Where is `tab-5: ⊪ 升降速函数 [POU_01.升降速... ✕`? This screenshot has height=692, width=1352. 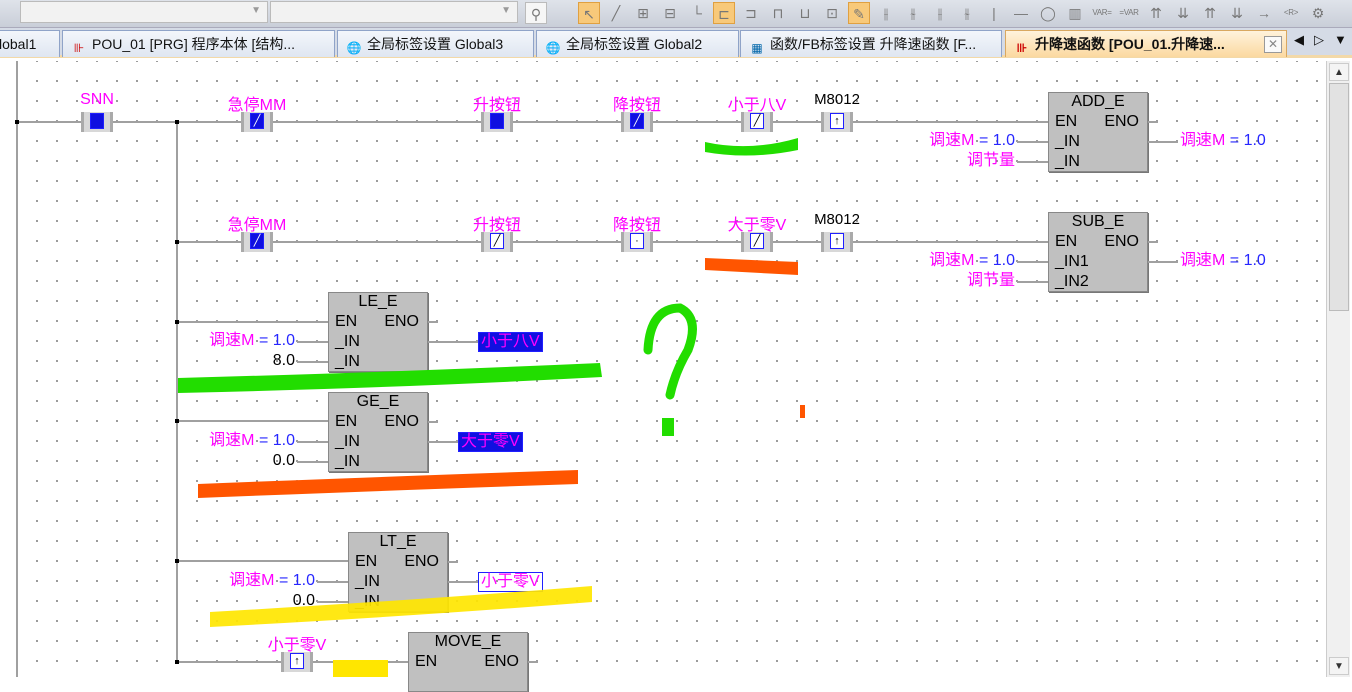
tab-5: ⊪ 升降速函数 [POU_01.升降速... ✕ is located at coordinates (1146, 43).